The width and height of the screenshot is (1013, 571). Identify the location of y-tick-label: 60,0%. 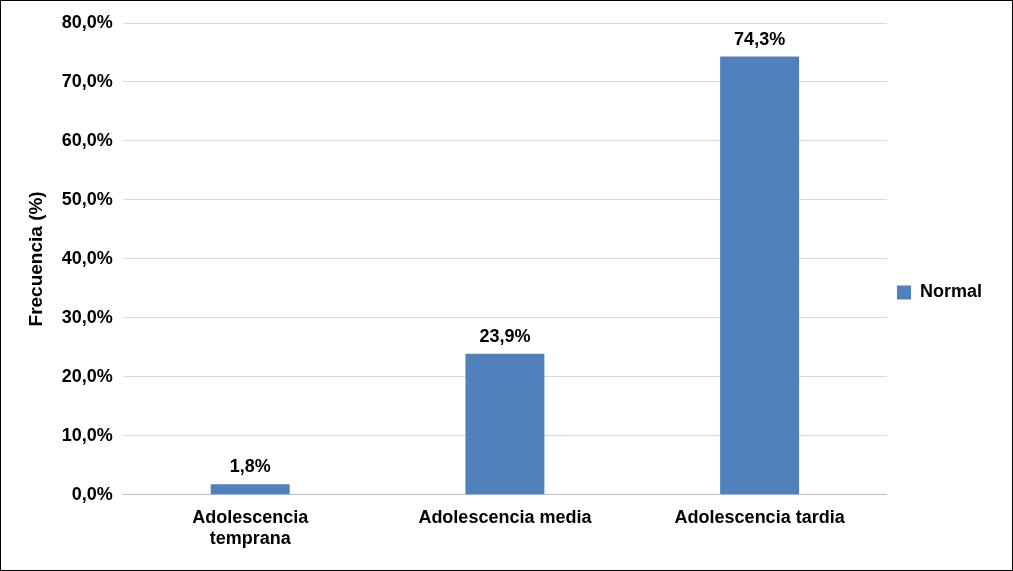
(87, 139).